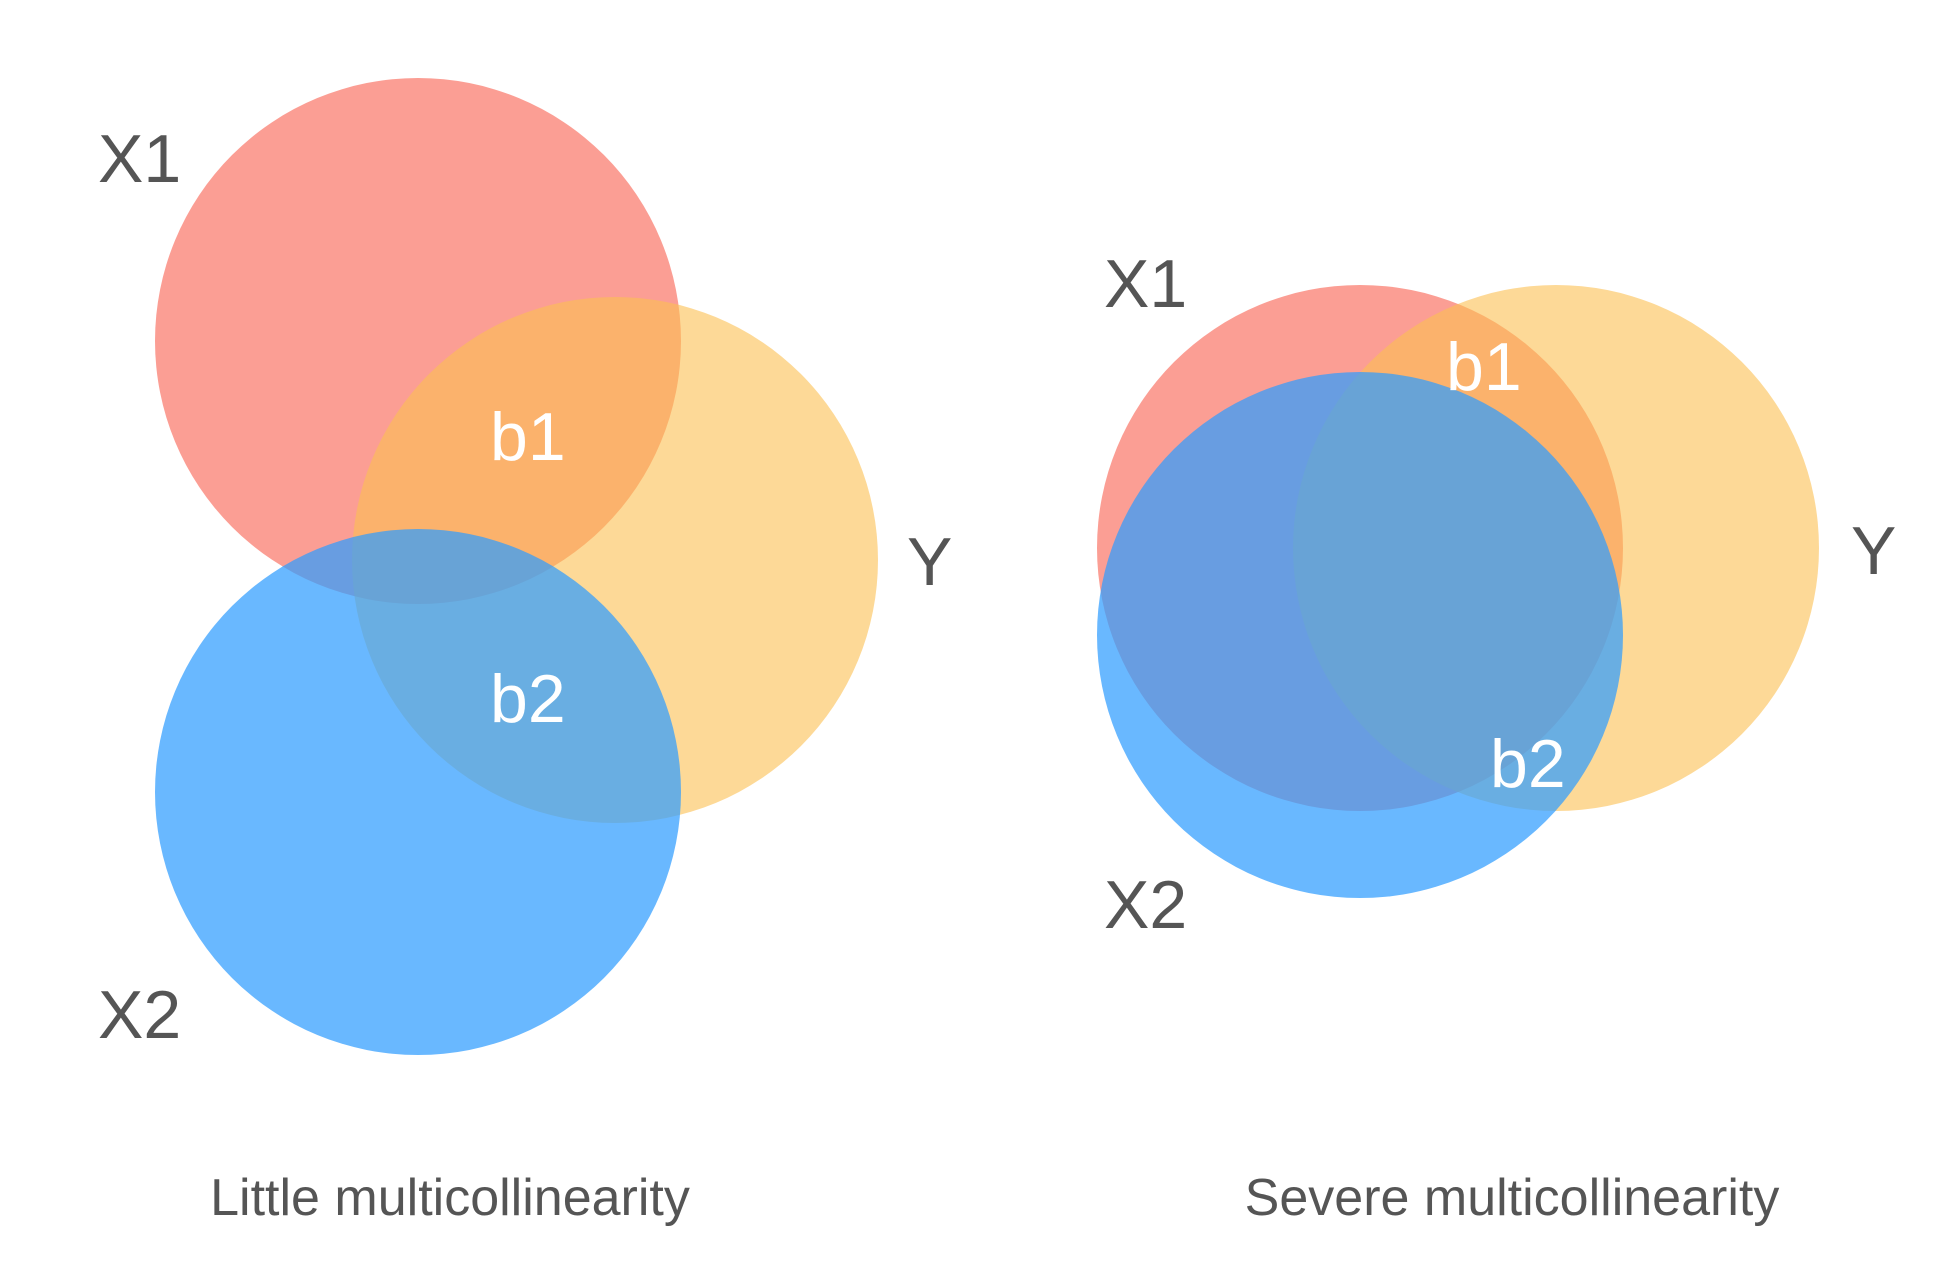 The width and height of the screenshot is (1938, 1262). Describe the element at coordinates (1512, 1198) in the screenshot. I see `caption-severe-multicollinearity: Severe multicollinearity` at that location.